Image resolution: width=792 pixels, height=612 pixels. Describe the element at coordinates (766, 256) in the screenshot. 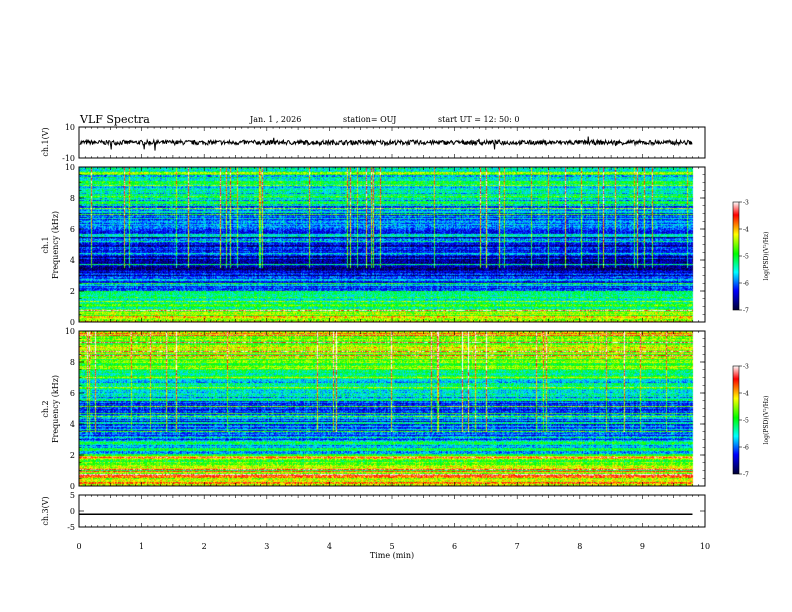

I see `ch1-colorbar-label: log(PSD)(V²/Hz)` at that location.